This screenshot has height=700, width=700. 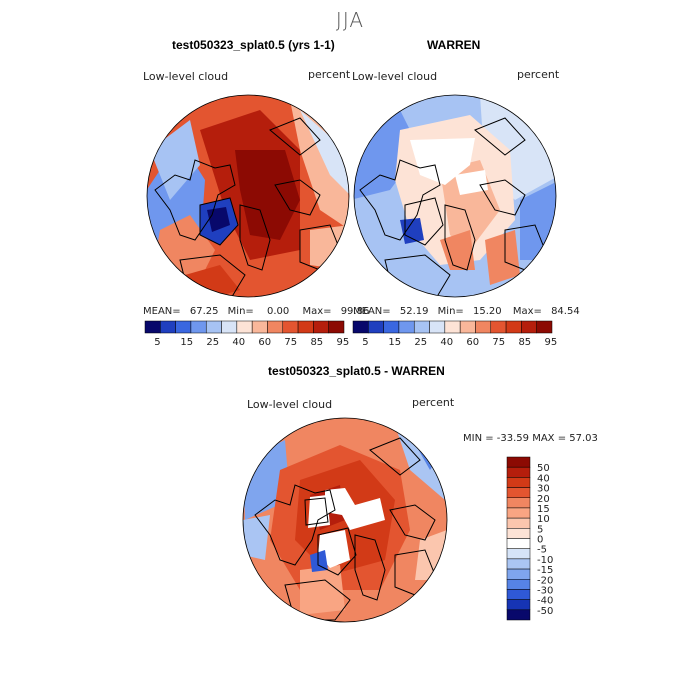 I want to click on colorbar-2-tick-label: 25, so click(x=420, y=342).